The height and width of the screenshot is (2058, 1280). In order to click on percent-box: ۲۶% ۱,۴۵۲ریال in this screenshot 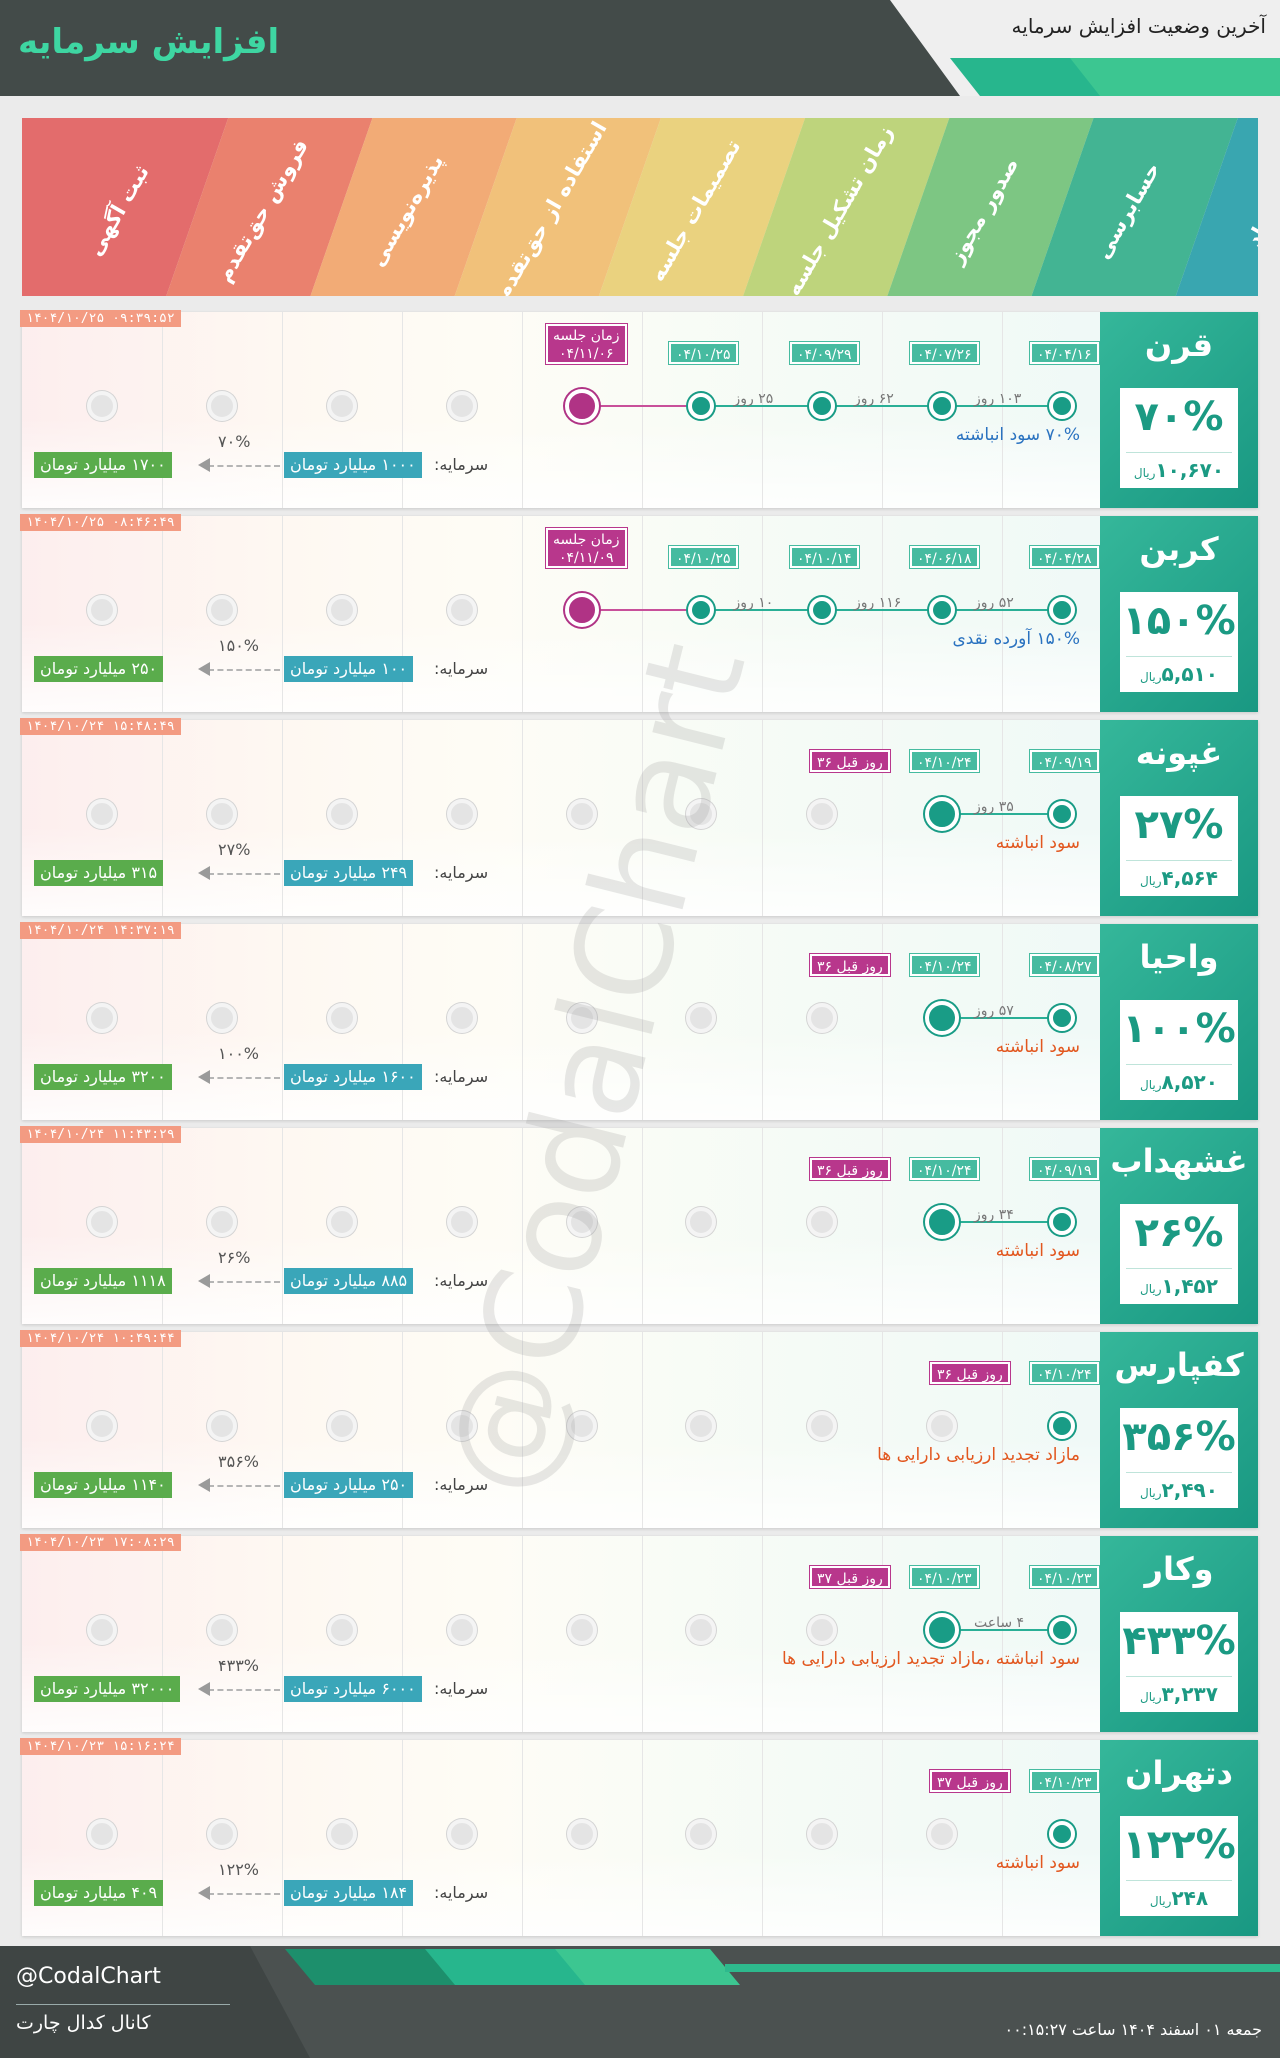, I will do `click(1179, 1254)`.